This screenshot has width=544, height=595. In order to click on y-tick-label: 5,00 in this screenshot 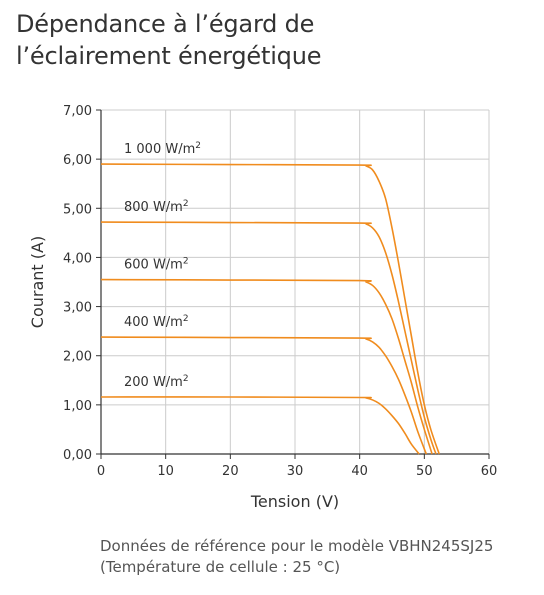, I will do `click(77, 209)`.